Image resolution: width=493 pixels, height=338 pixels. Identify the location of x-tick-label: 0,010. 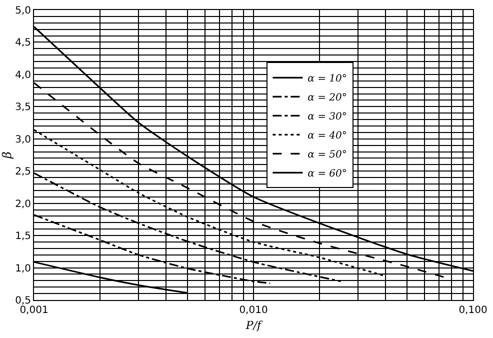
(253, 310).